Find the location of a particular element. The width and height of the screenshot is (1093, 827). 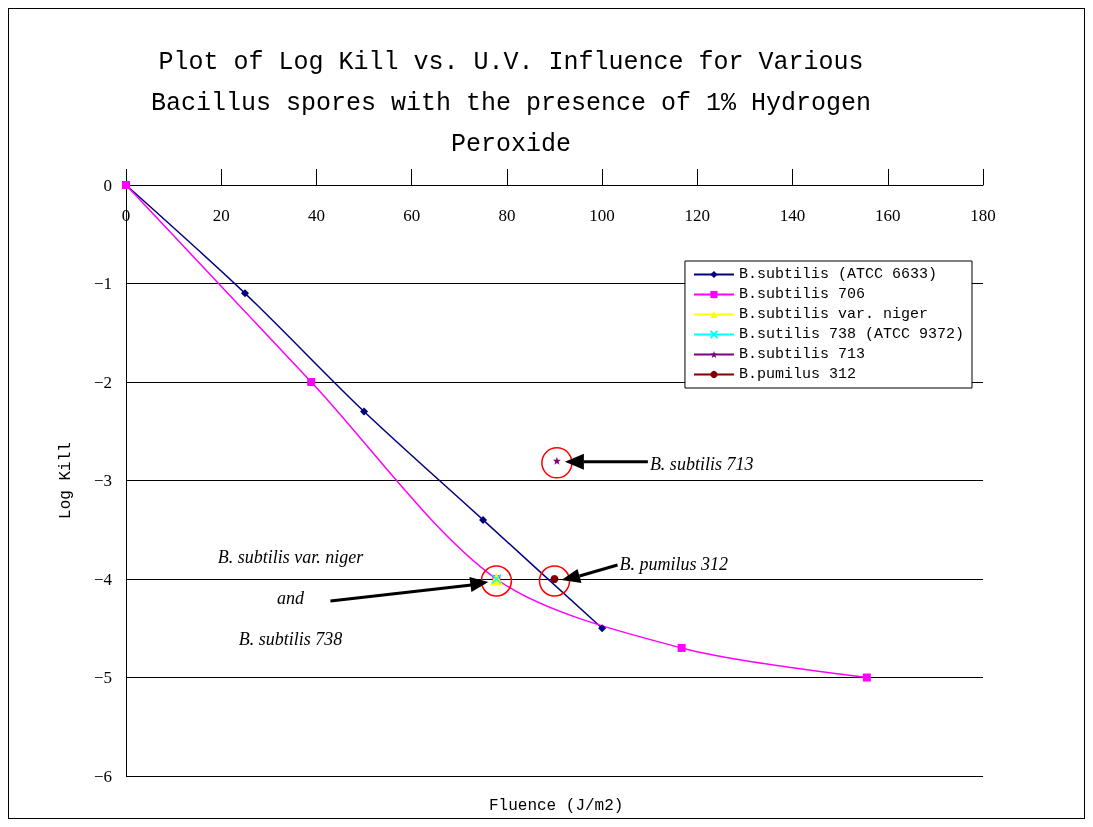

x-tick-label: 20 is located at coordinates (221, 215).